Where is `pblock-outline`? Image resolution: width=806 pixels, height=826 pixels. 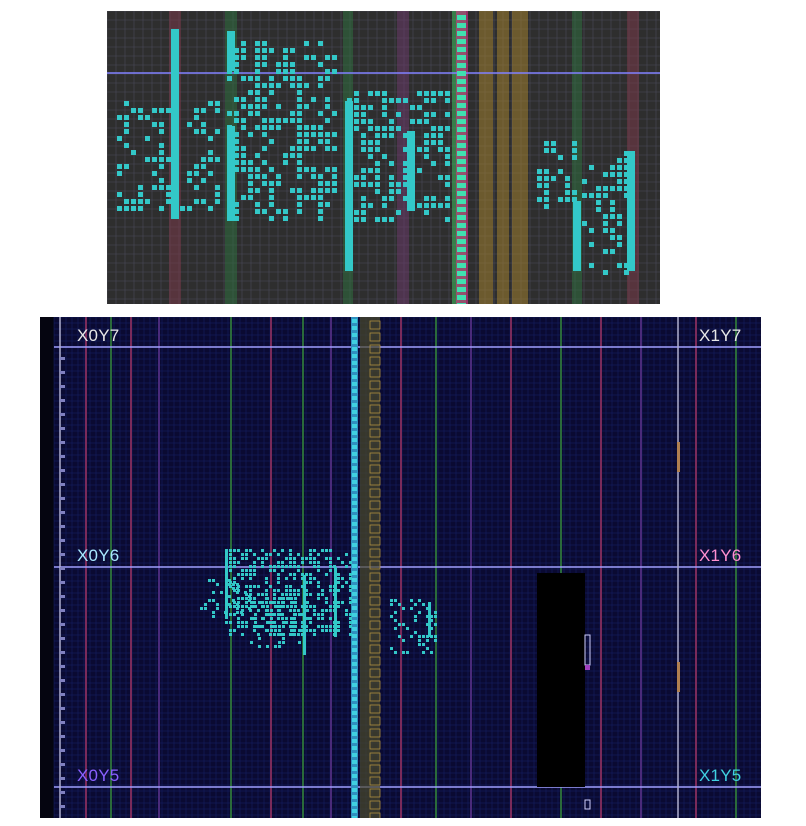 pblock-outline is located at coordinates (587, 804).